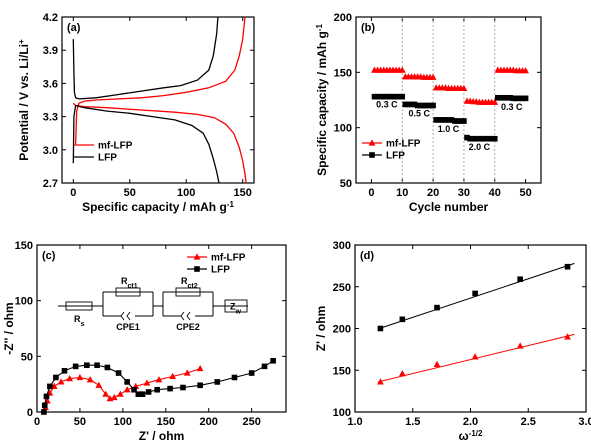  I want to click on label-rct1: Rct1, so click(129, 283).